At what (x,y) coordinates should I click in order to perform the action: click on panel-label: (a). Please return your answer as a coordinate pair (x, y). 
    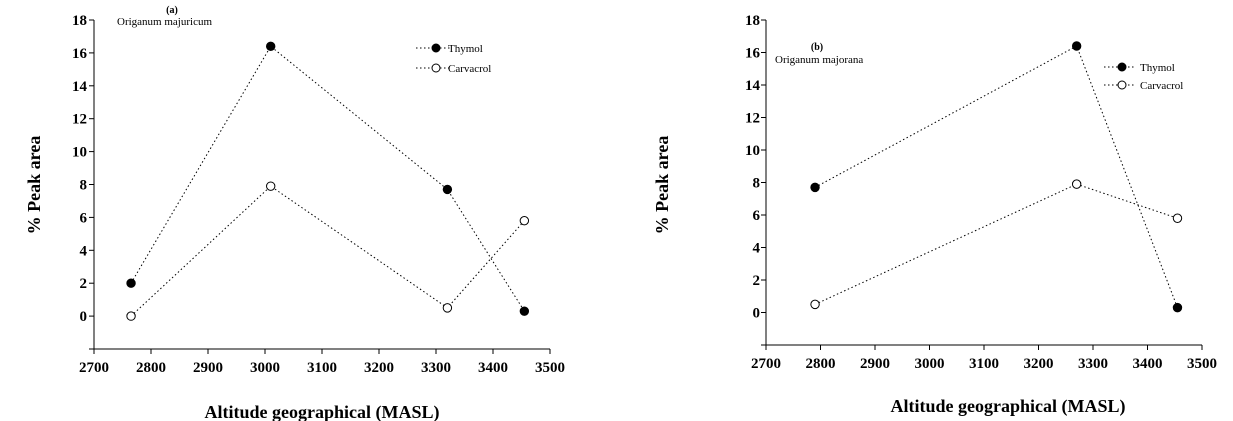
    Looking at the image, I should click on (172, 10).